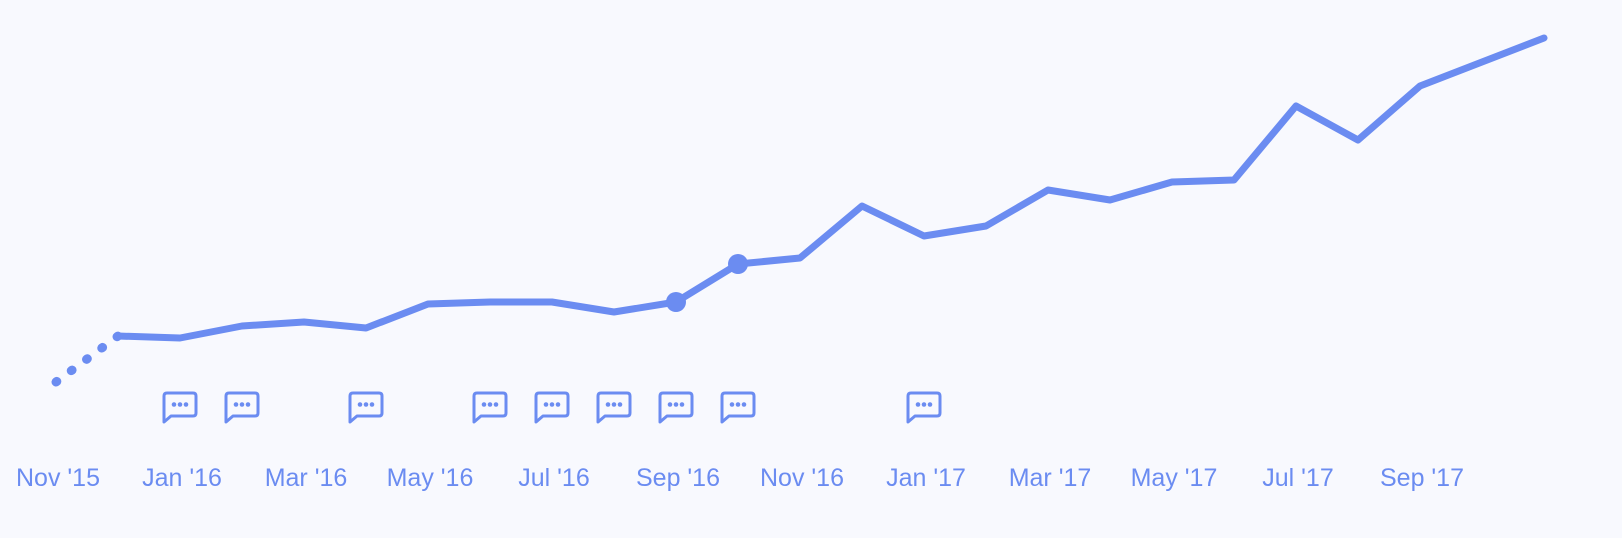 This screenshot has height=538, width=1622. What do you see at coordinates (306, 478) in the screenshot?
I see `x-tick-label: Mar '16` at bounding box center [306, 478].